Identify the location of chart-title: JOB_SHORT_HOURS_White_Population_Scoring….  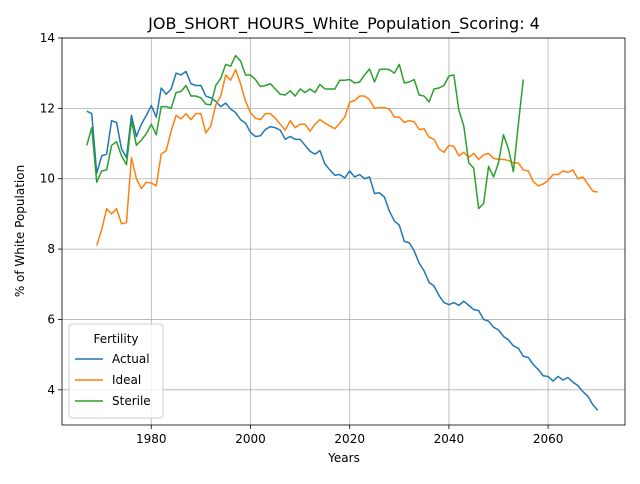
(343, 24).